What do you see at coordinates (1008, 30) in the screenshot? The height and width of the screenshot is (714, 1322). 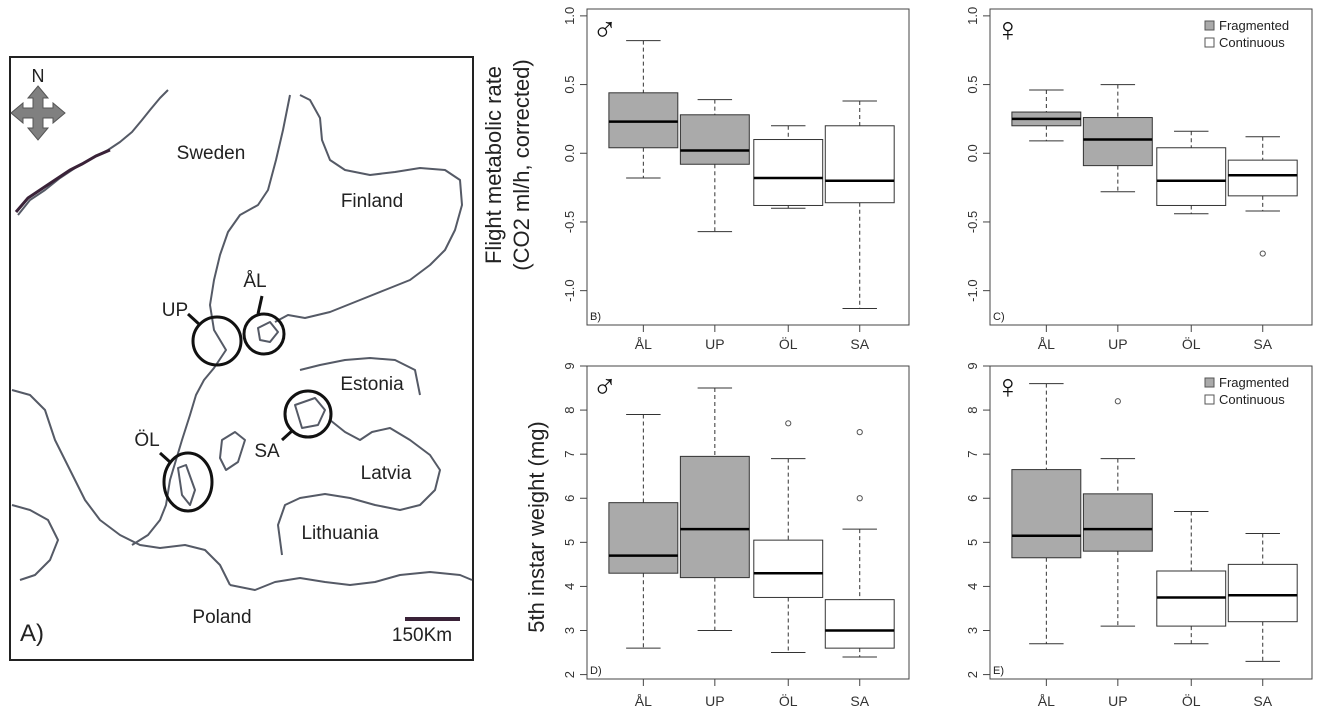 I see `female-symbol-icon: ♀` at bounding box center [1008, 30].